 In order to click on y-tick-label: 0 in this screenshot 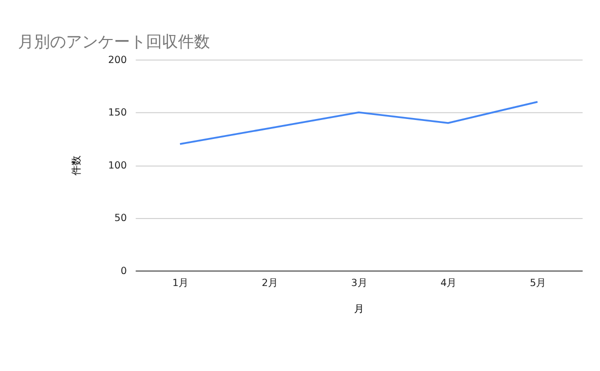, I will do `click(123, 271)`.